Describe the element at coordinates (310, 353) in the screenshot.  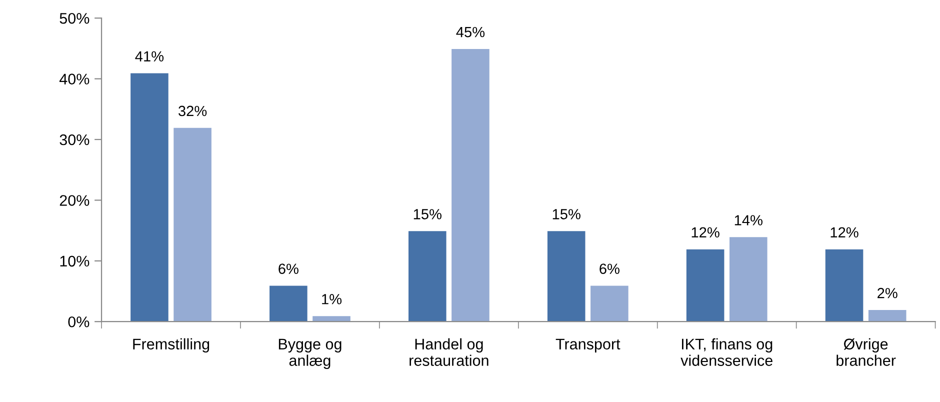
I see `x-tick-label: Bygge og anlæg` at that location.